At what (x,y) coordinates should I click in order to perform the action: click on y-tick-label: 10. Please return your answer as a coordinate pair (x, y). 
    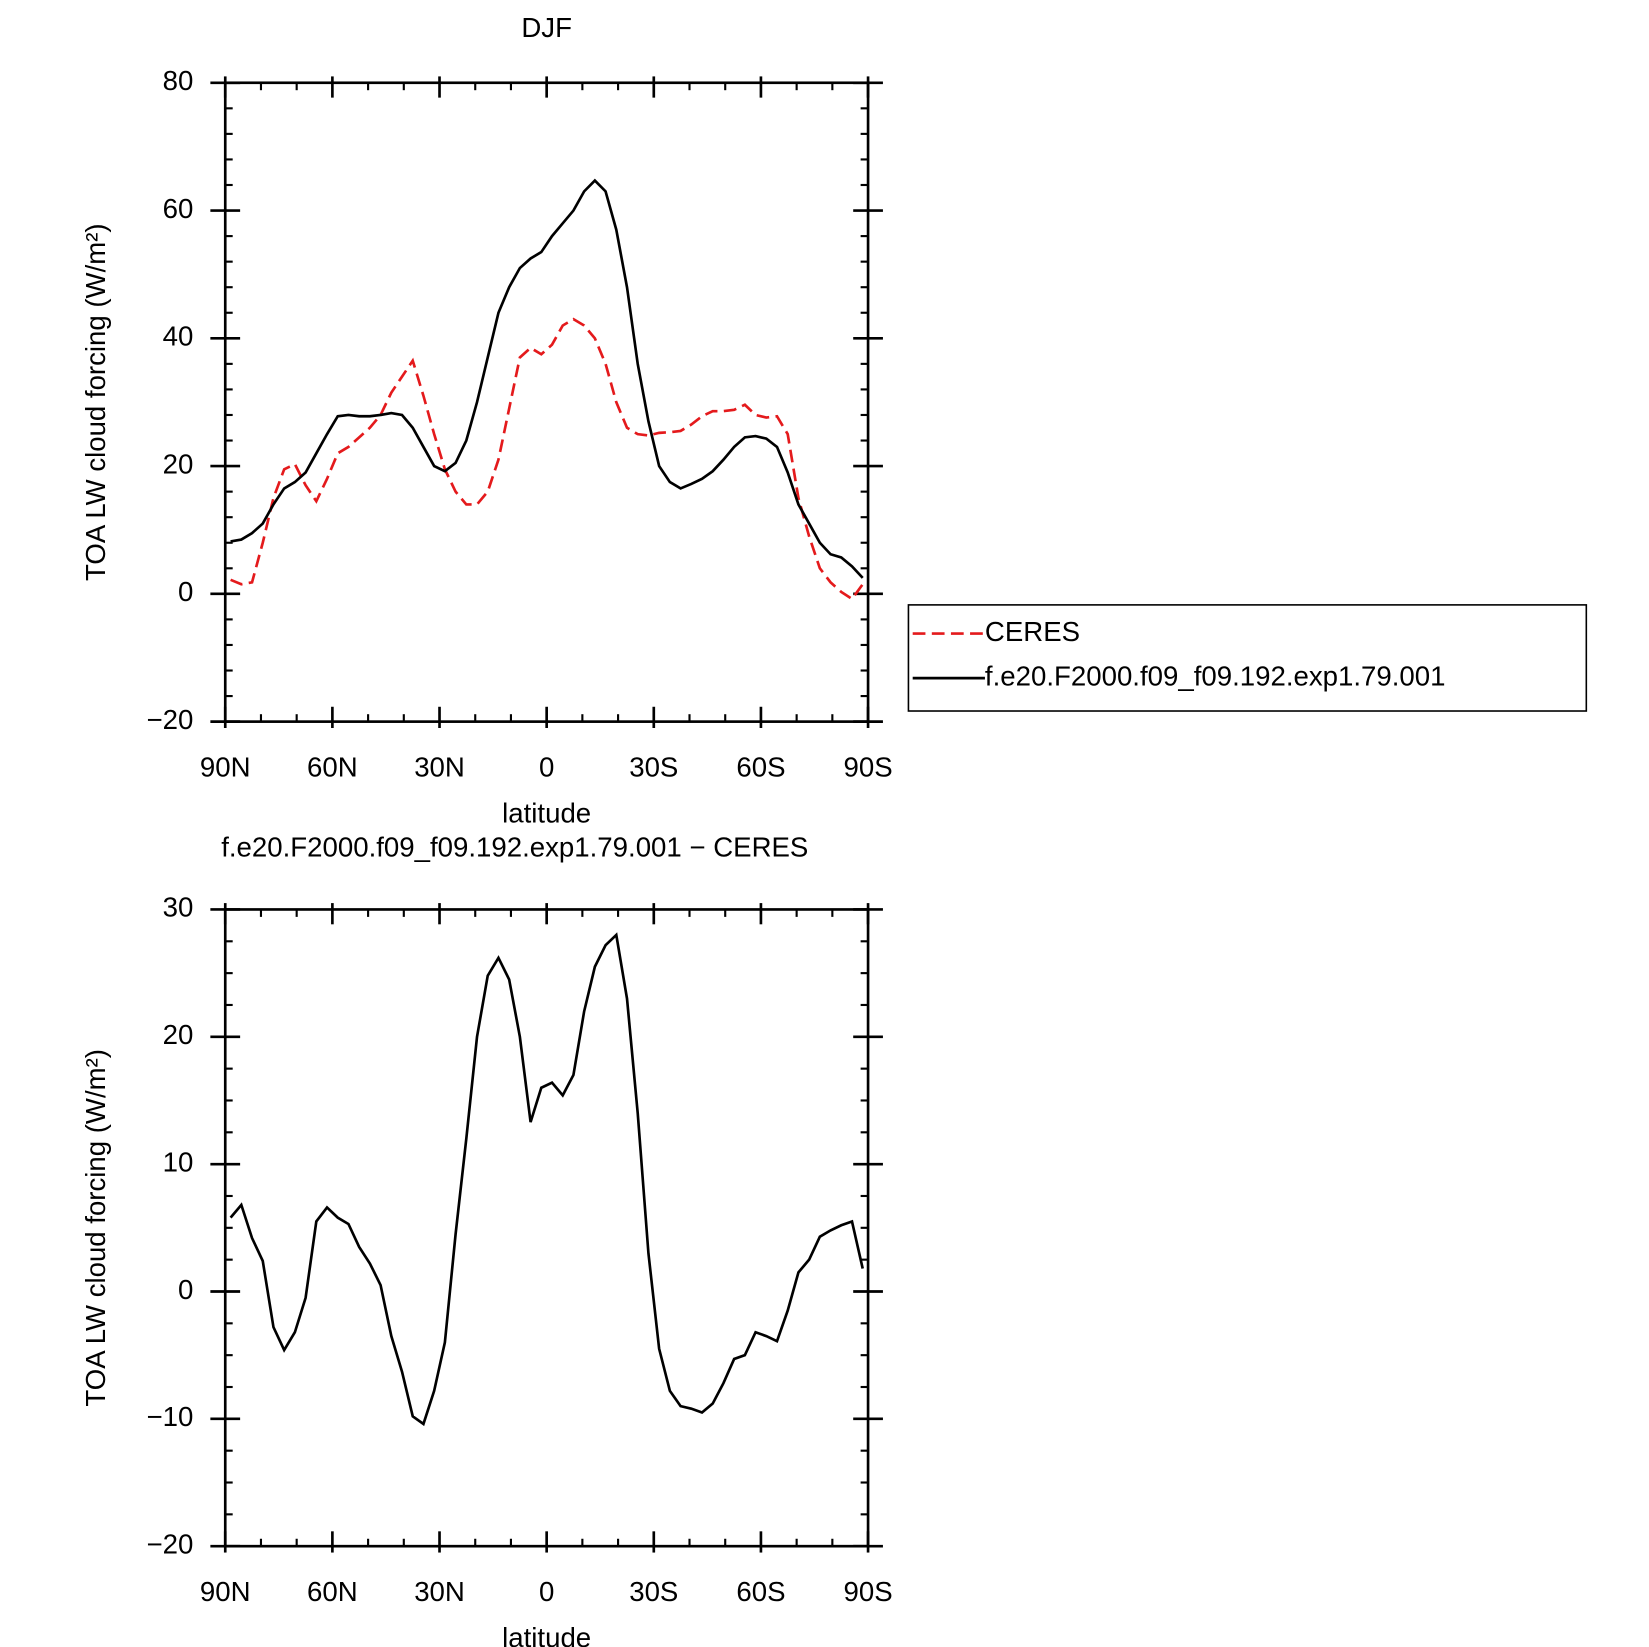
    Looking at the image, I should click on (178, 1161).